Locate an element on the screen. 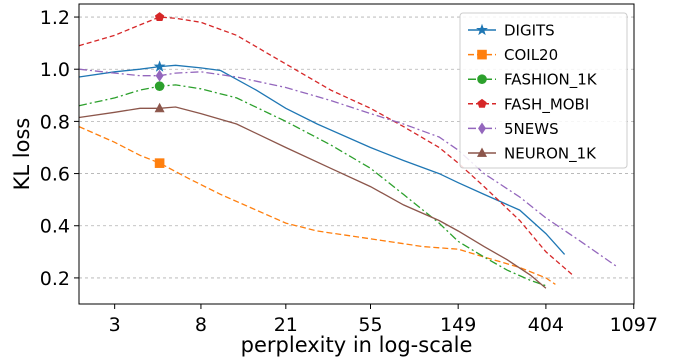 This screenshot has width=676, height=360. legend-item: 5NEWS is located at coordinates (513, 129).